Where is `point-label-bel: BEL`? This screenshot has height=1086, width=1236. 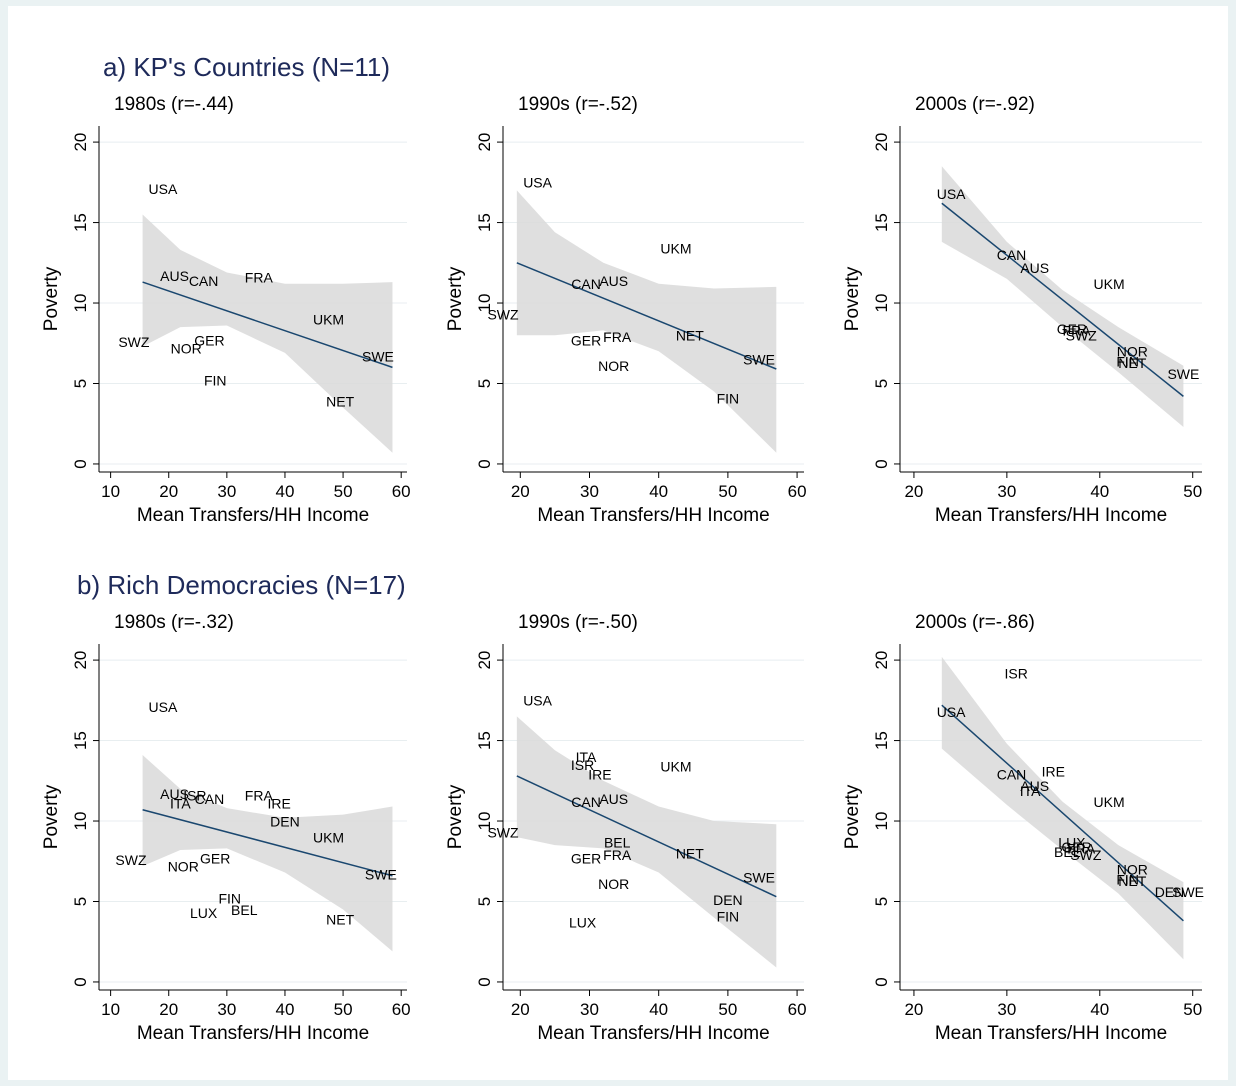
point-label-bel: BEL is located at coordinates (244, 910).